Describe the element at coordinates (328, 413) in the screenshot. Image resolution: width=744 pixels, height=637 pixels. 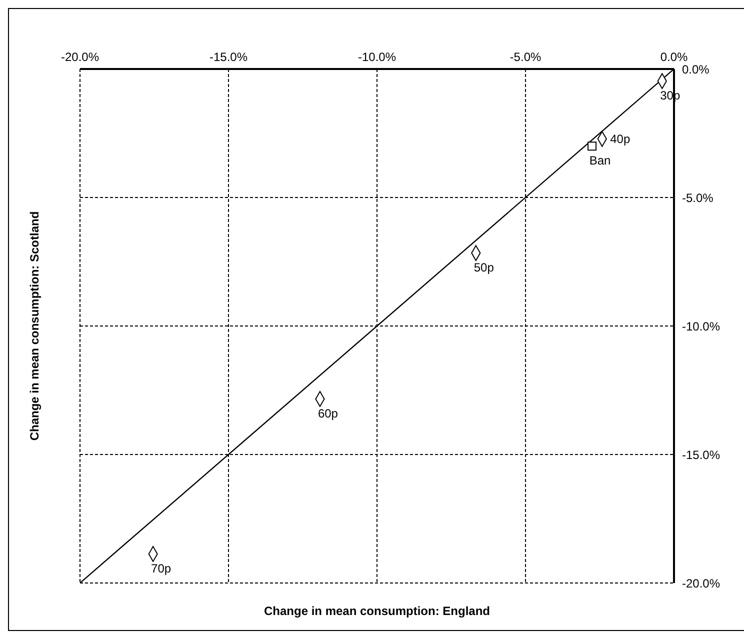
I see `annotation: 60p` at that location.